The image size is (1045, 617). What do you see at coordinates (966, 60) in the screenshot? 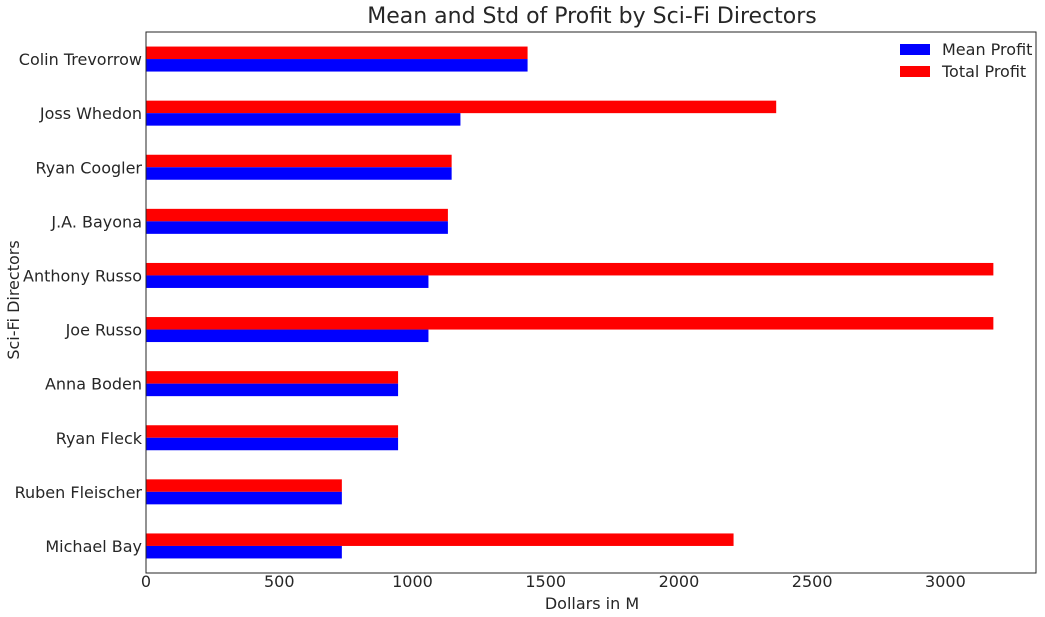
I see `legend: Mean Profit Total Profit` at bounding box center [966, 60].